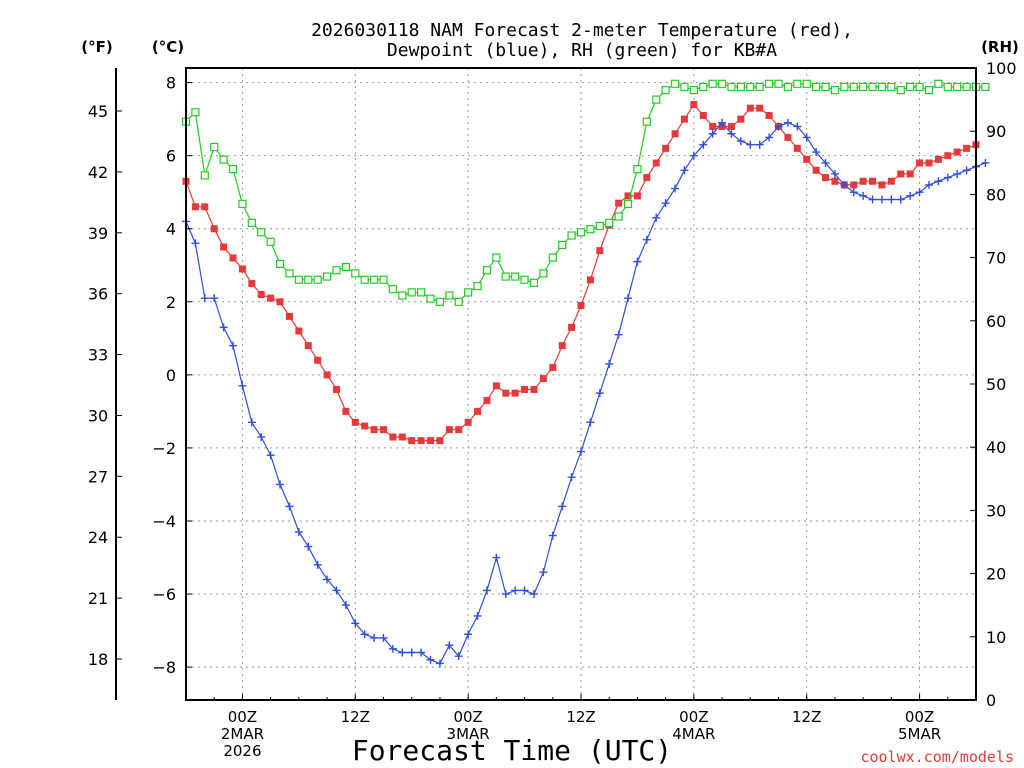  Describe the element at coordinates (171, 302) in the screenshot. I see `celsius-tick-label: 2` at that location.